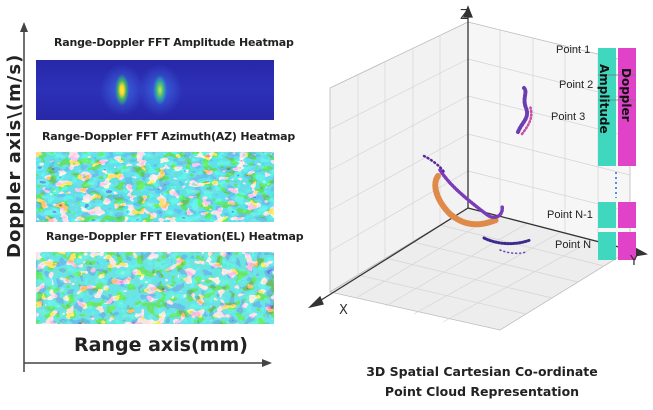 The image size is (653, 410). What do you see at coordinates (175, 236) in the screenshot?
I see `heatmap-title-elevation: Range-Doppler FFT Elevation(EL) Heatmap` at bounding box center [175, 236].